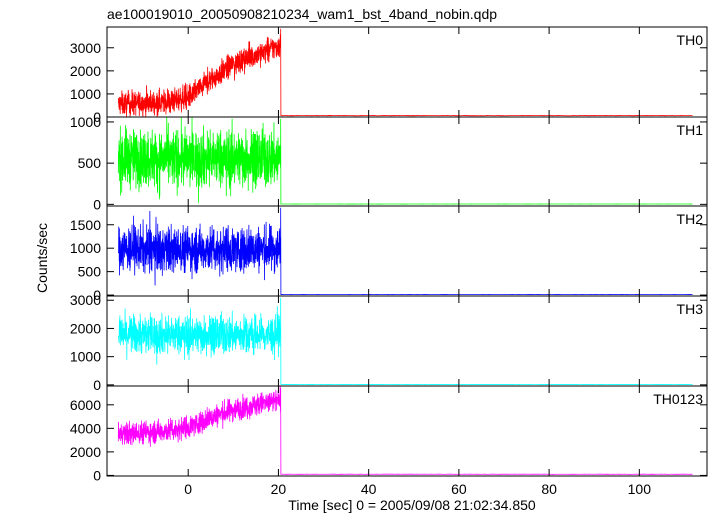  Describe the element at coordinates (678, 399) in the screenshot. I see `panel-label-th0123: TH0123` at that location.